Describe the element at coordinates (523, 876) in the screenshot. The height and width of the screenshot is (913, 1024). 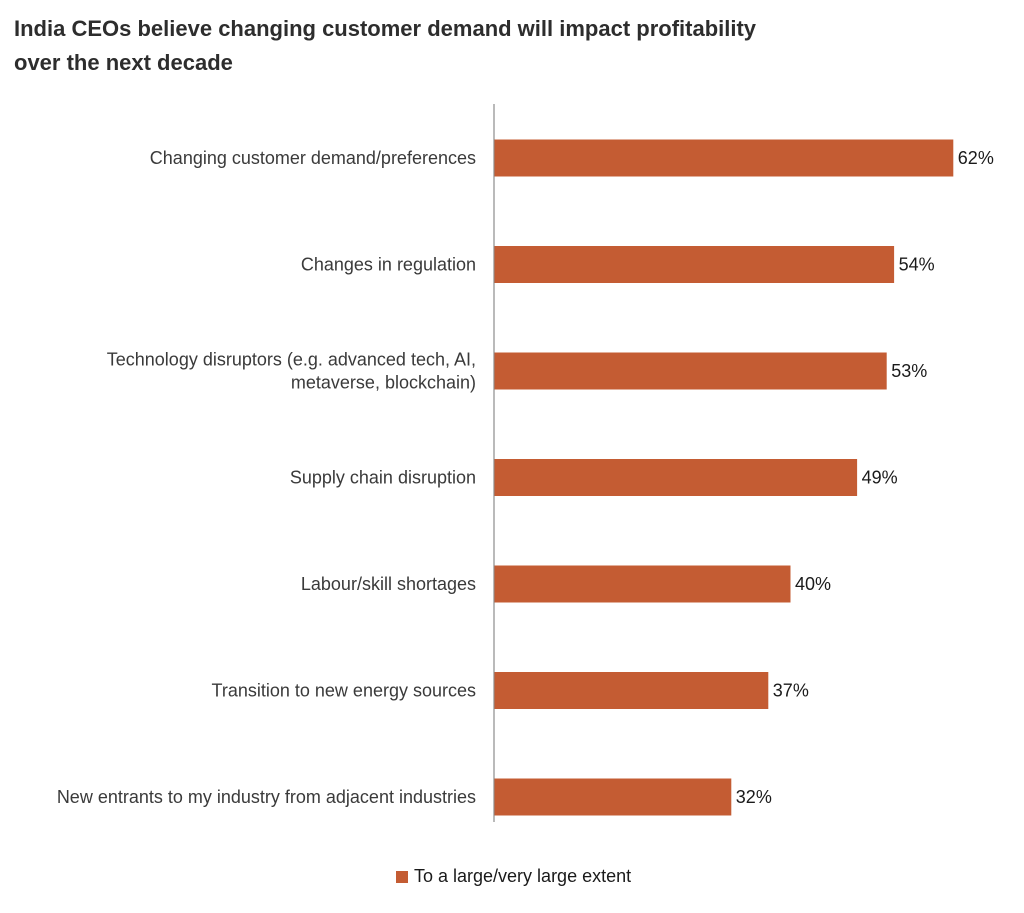
I see `legend-label: To a large/very large extent` at that location.